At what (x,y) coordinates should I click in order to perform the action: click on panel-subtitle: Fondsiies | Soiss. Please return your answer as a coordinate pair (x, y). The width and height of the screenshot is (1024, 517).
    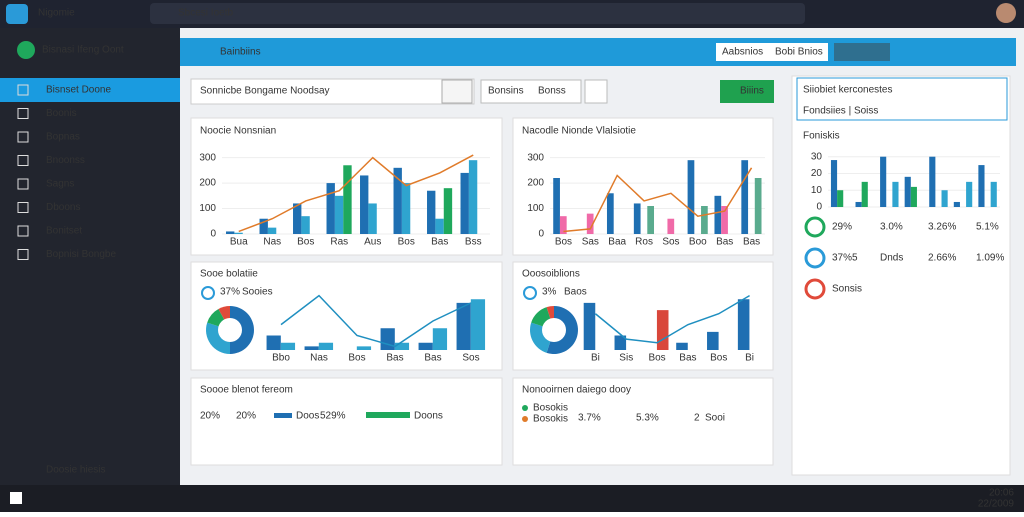
    Looking at the image, I should click on (840, 111).